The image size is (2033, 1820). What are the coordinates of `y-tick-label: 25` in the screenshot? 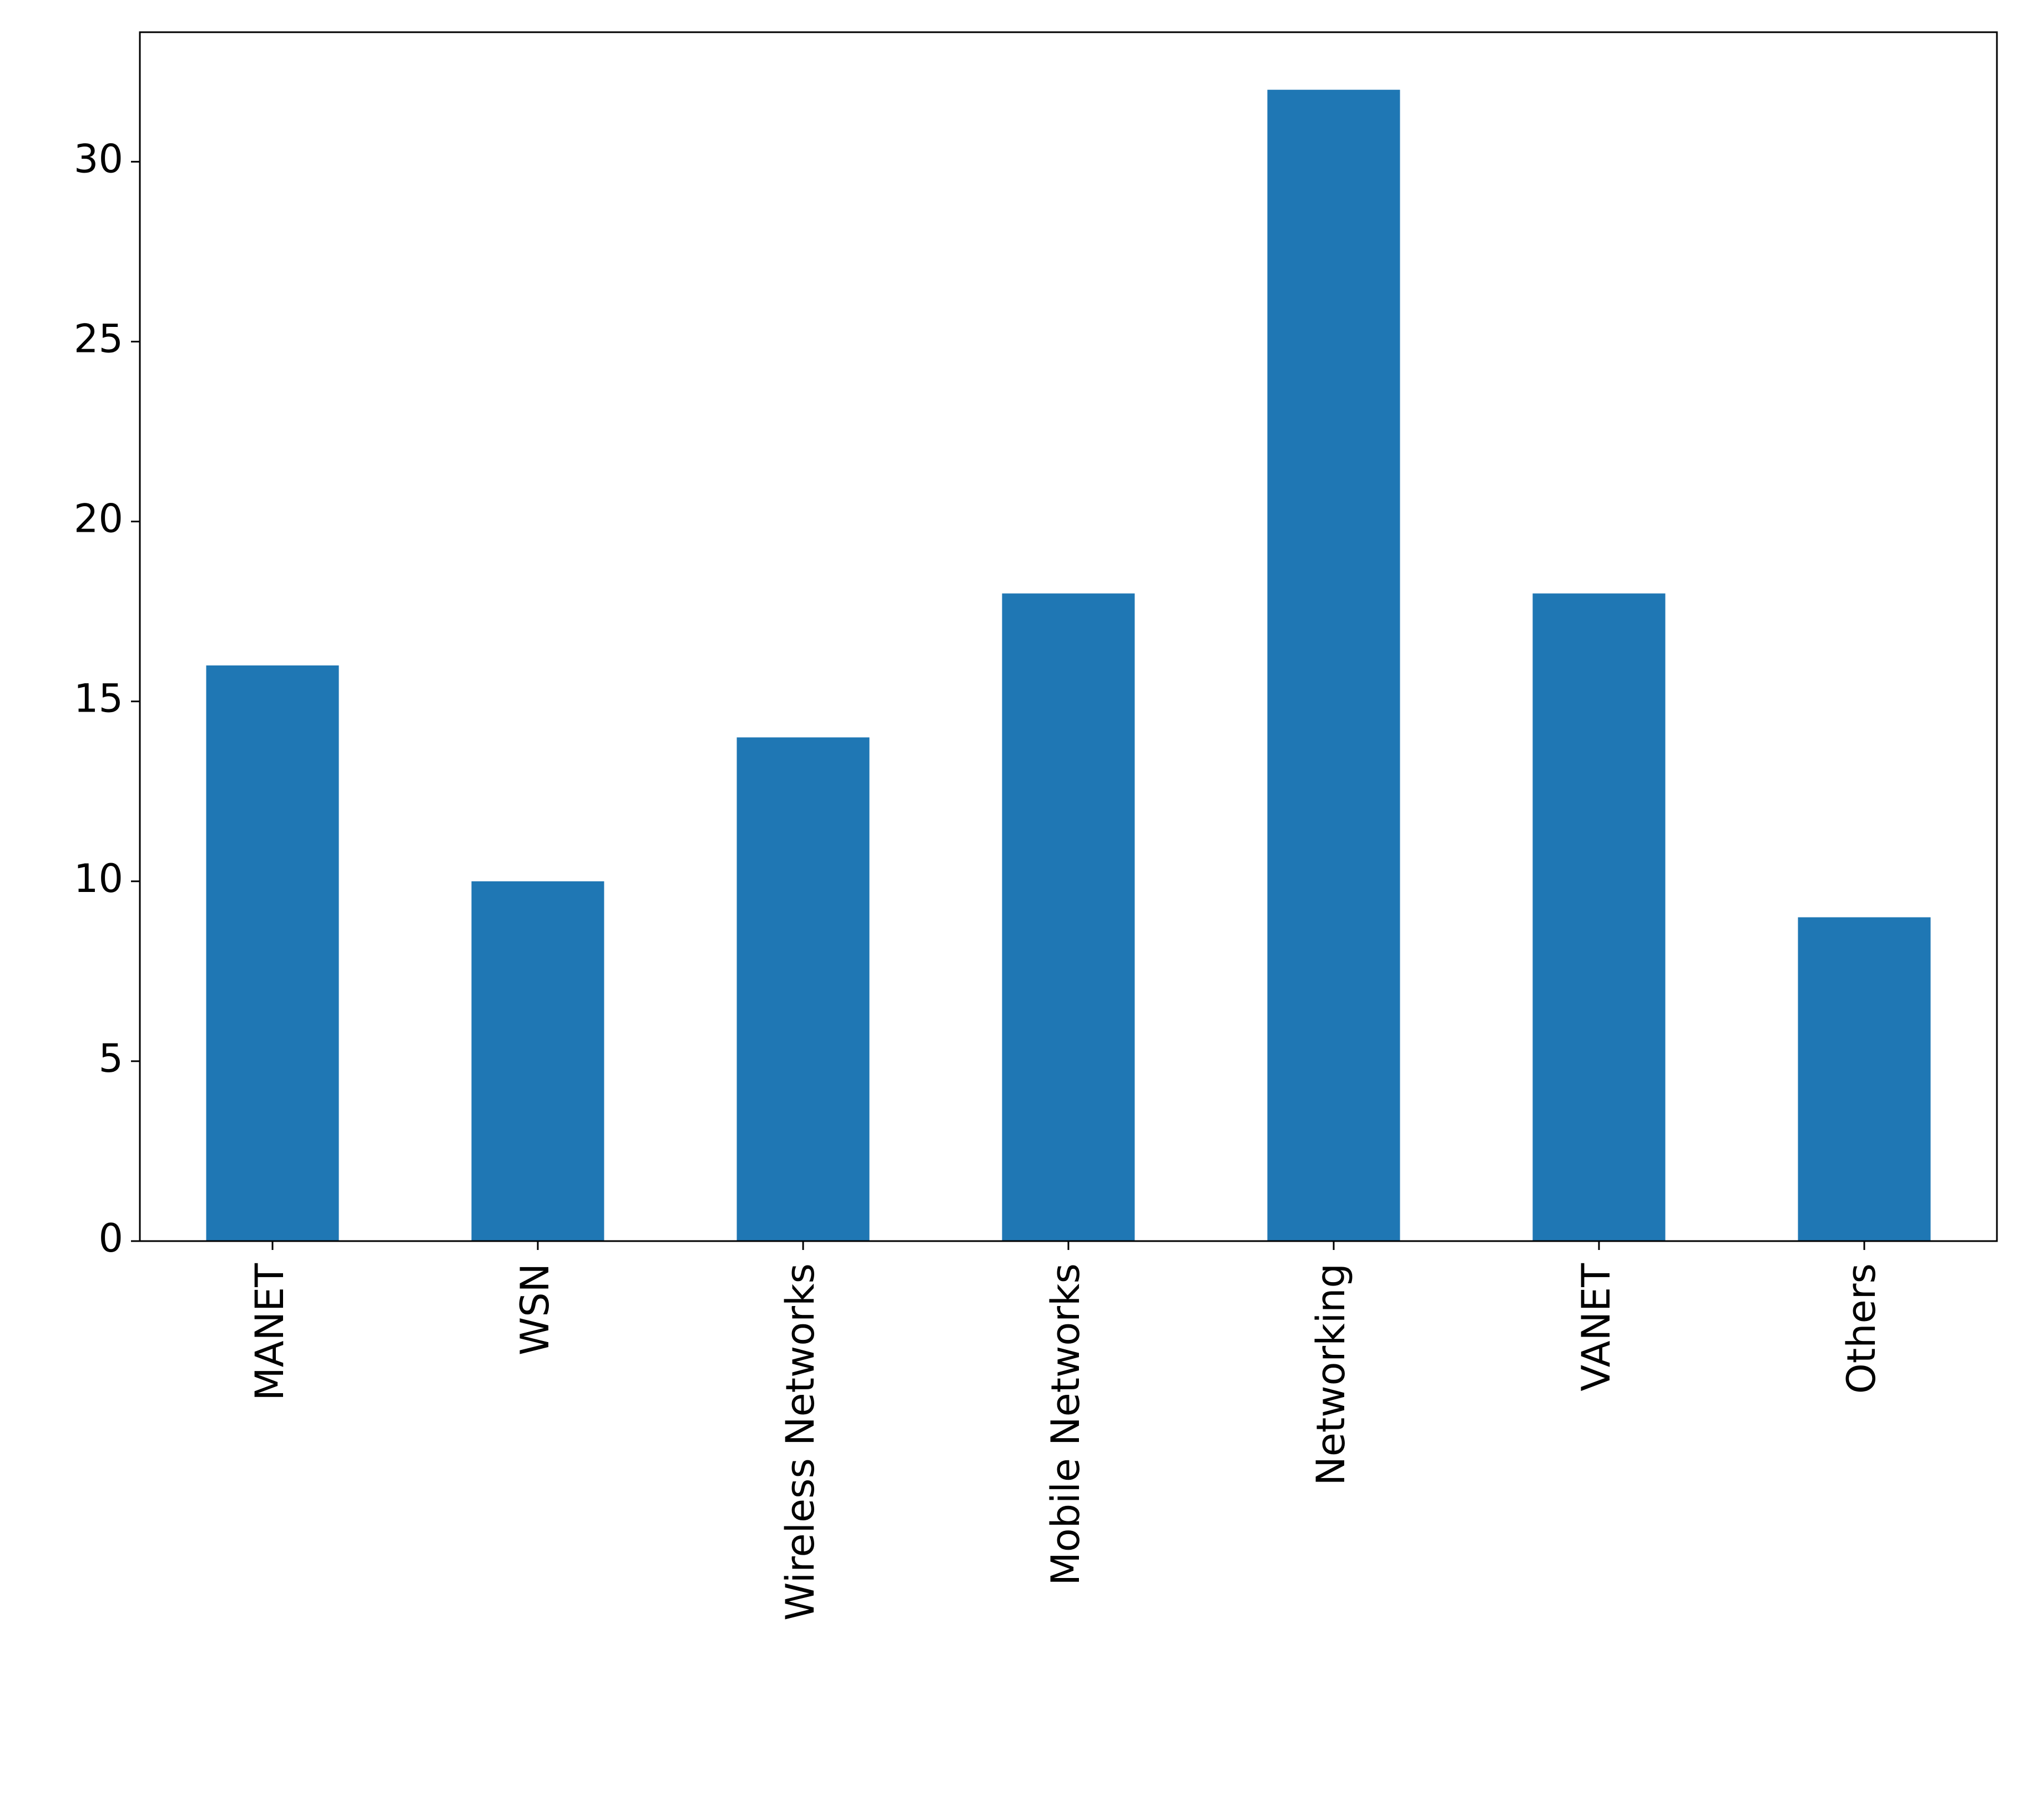 It's located at (98, 338).